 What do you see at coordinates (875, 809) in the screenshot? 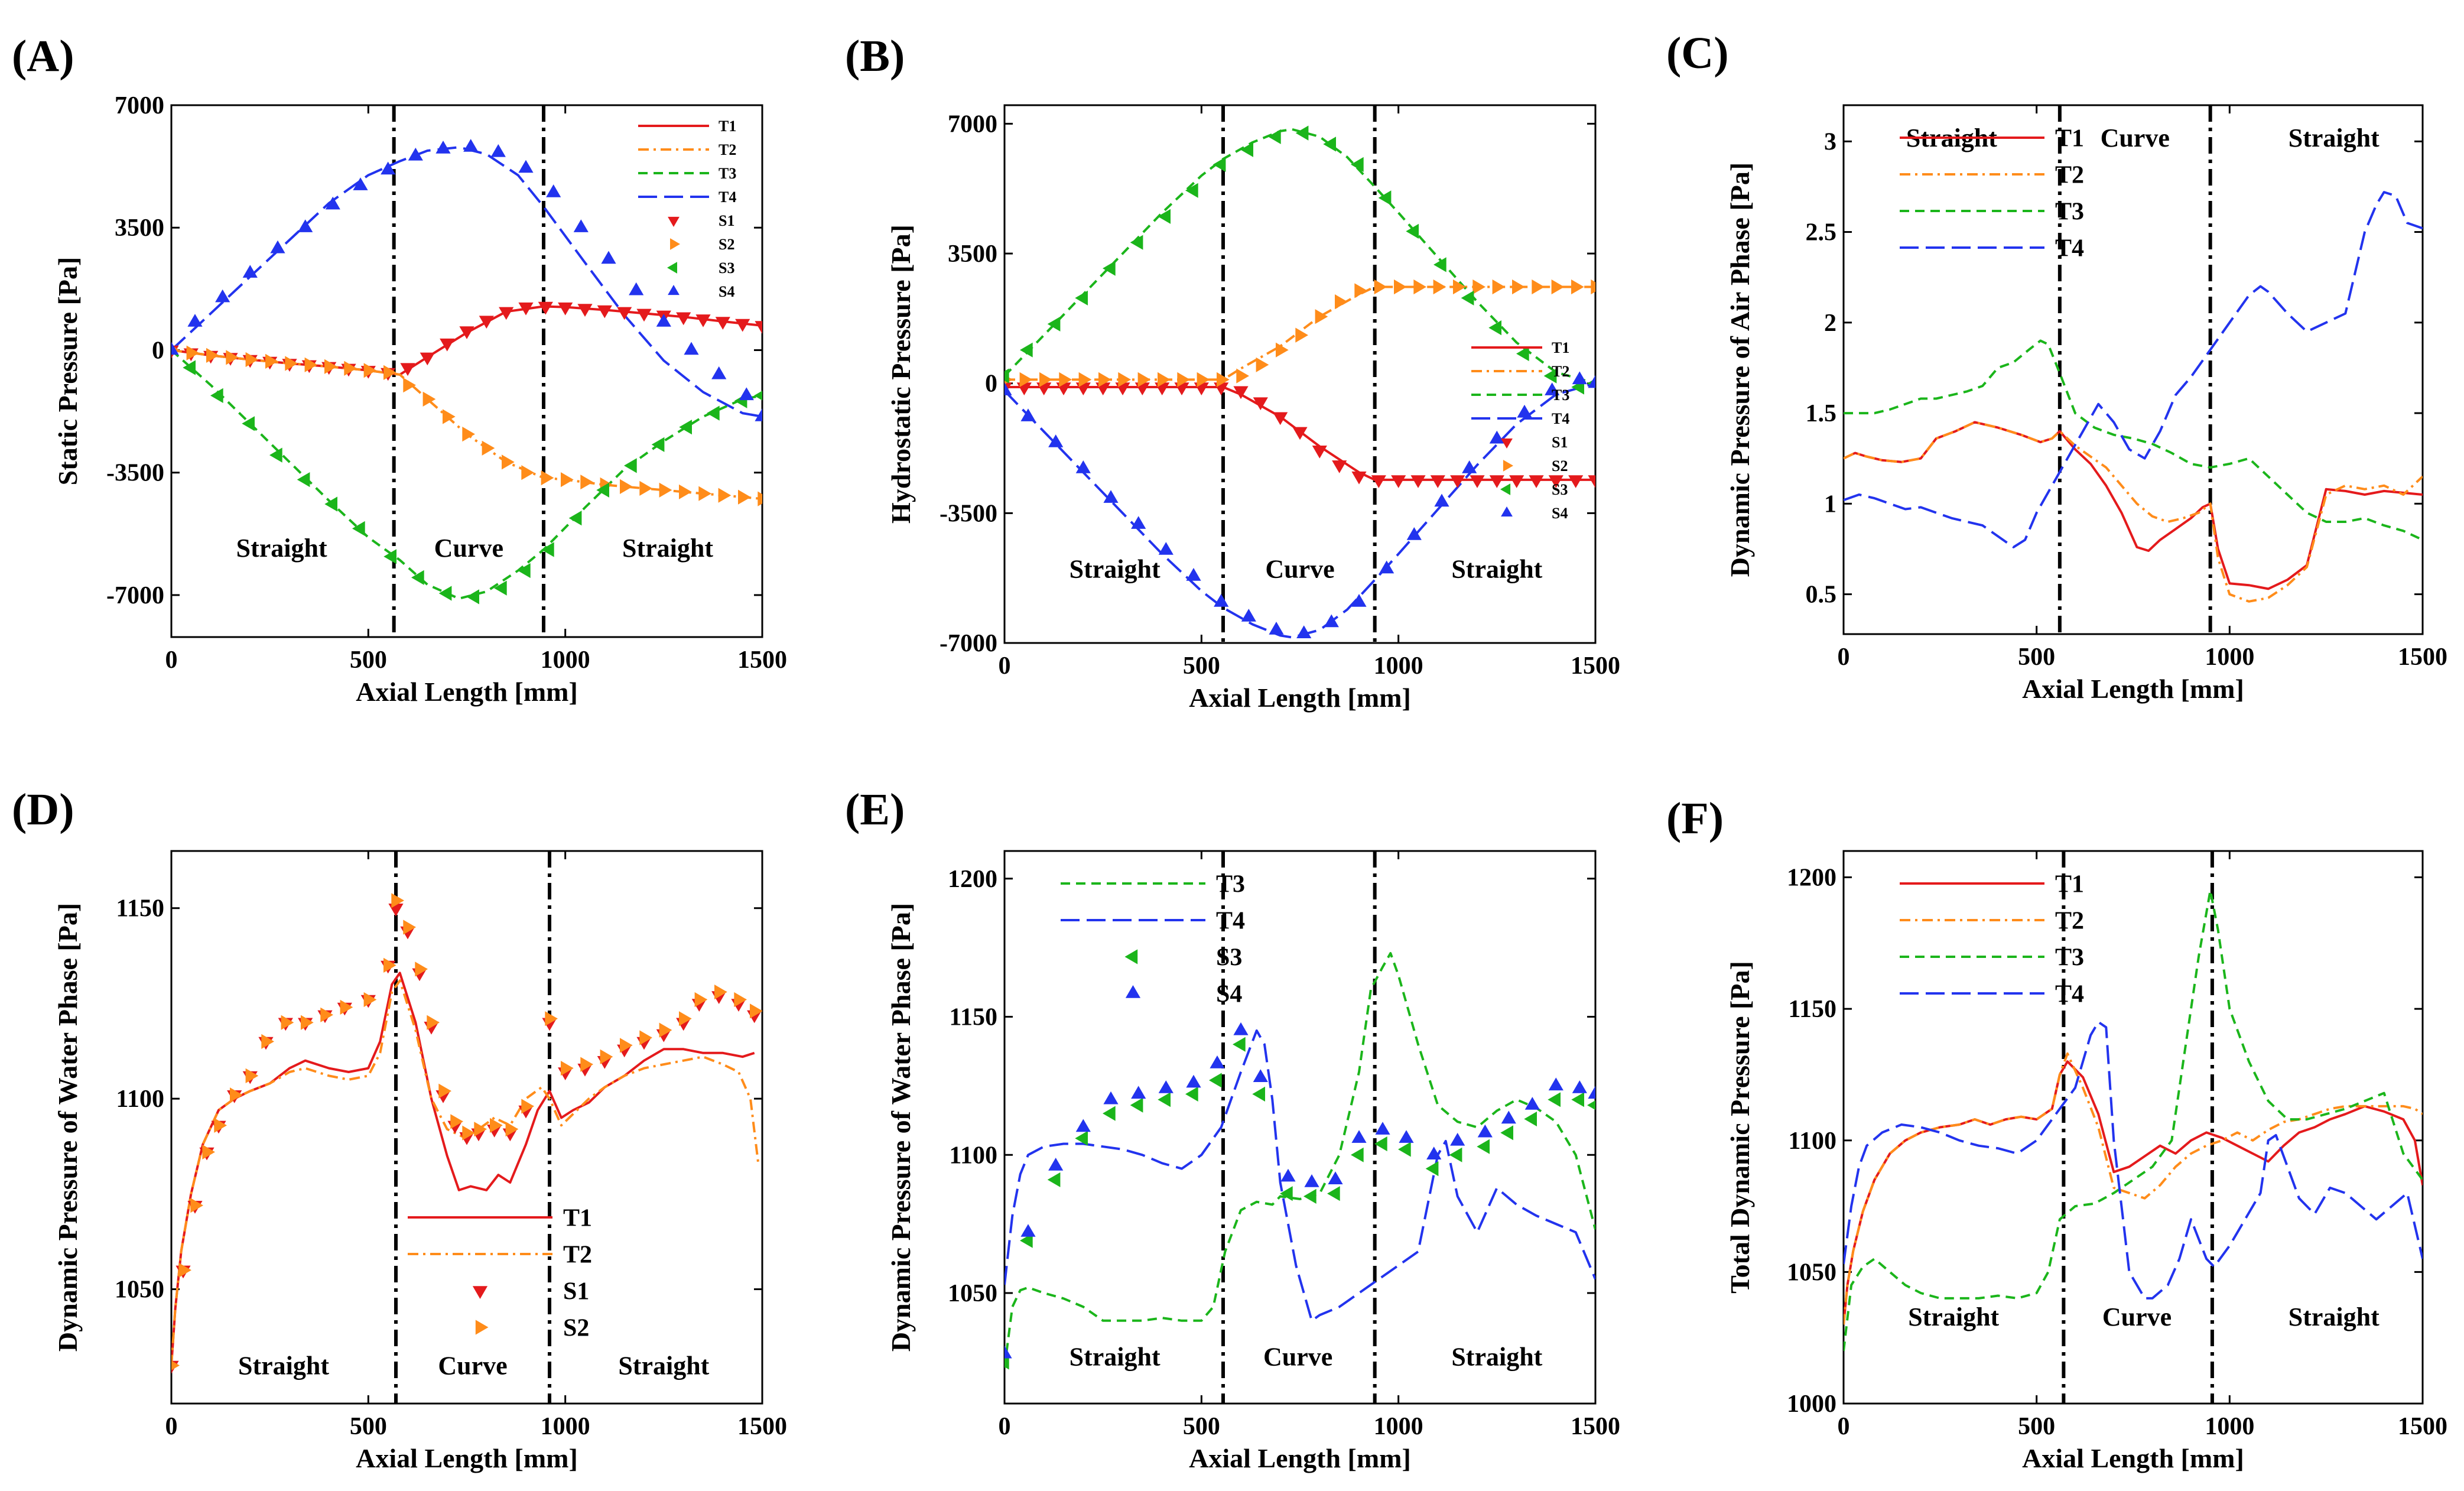
I see `panel-label: (E)` at bounding box center [875, 809].